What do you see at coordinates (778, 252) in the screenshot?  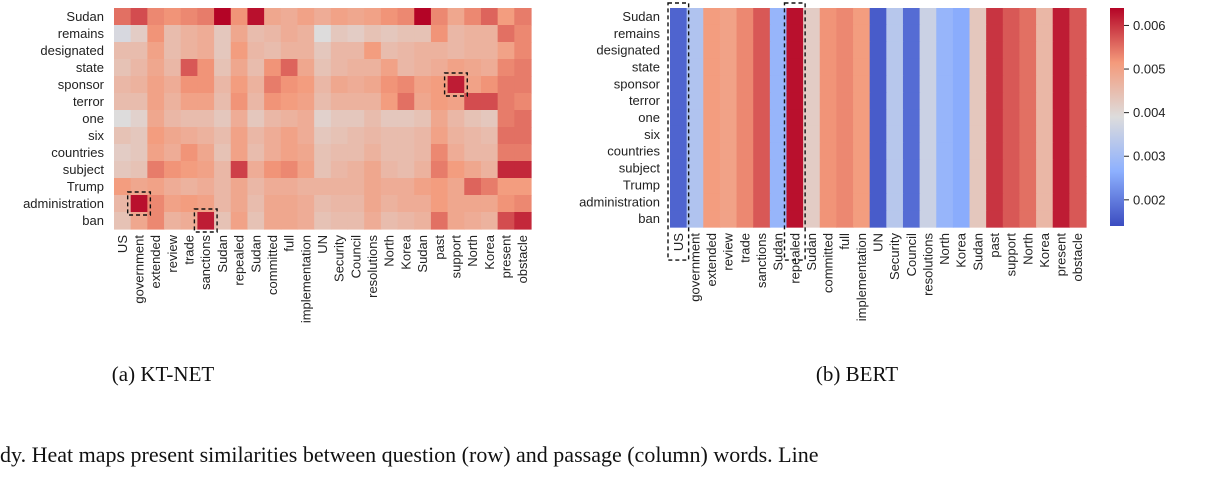 I see `column-label: Sudan` at bounding box center [778, 252].